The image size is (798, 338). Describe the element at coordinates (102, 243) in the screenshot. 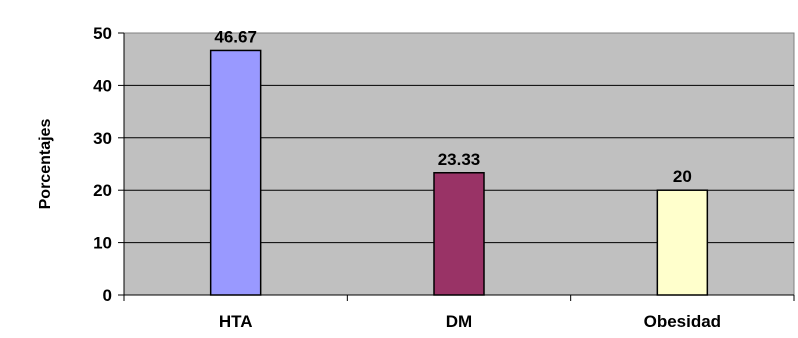

I see `y-tick-label: 10` at that location.